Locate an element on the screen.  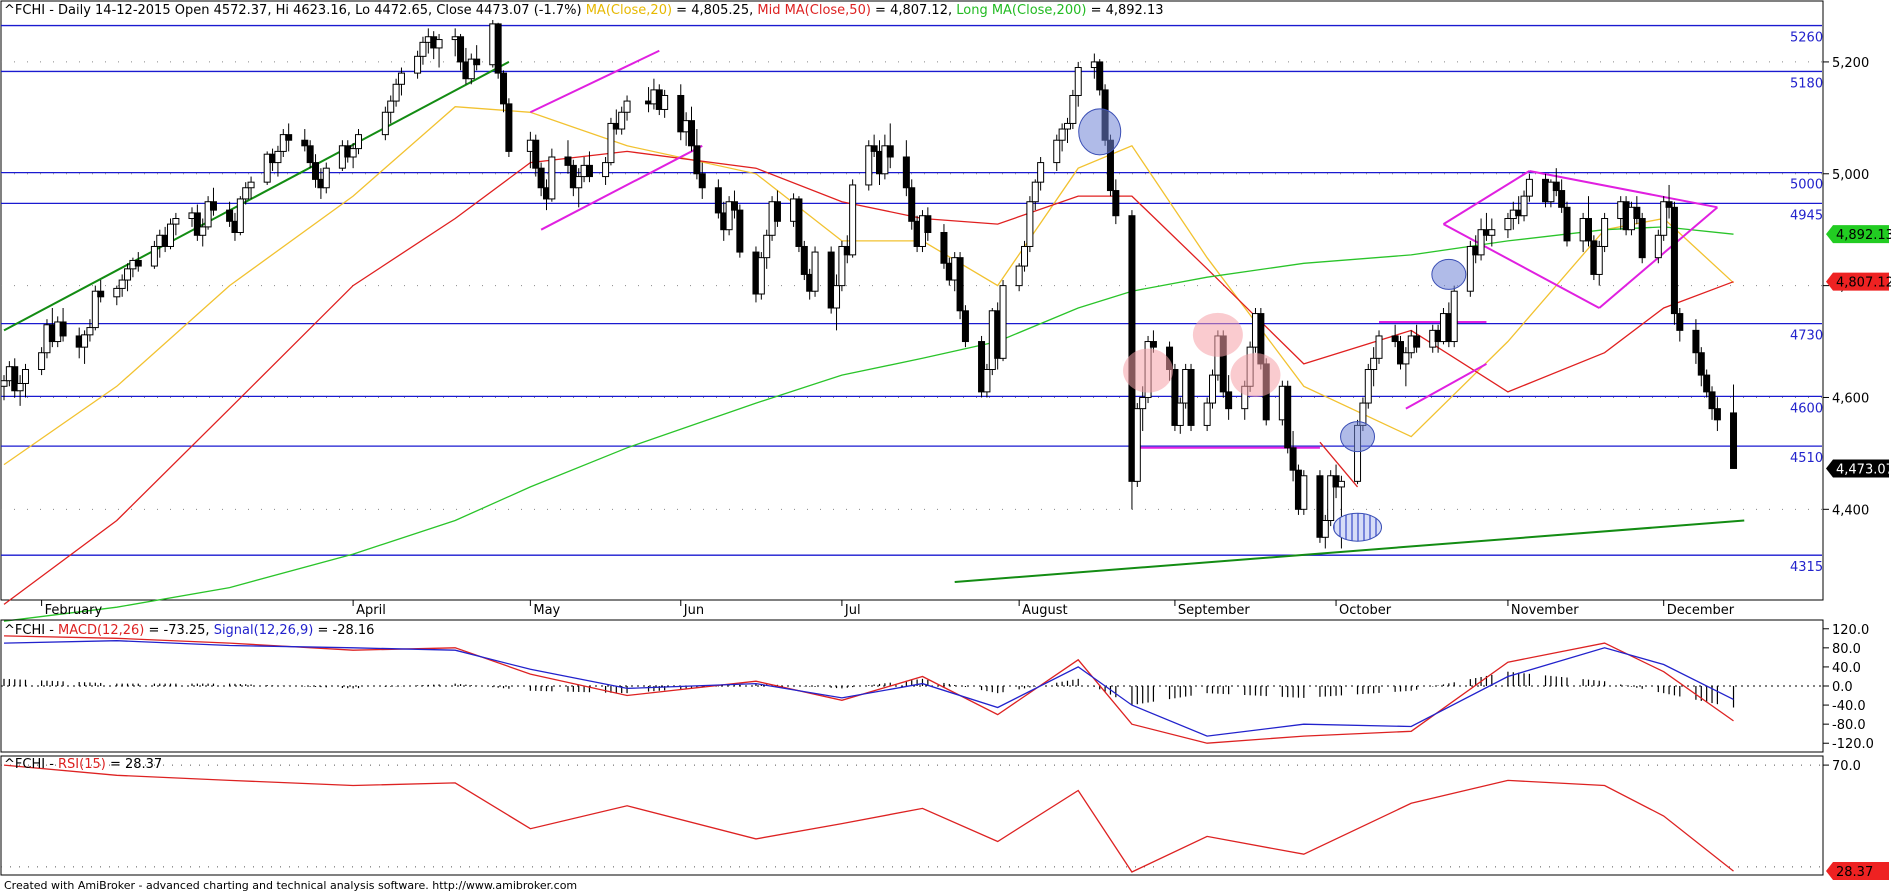
date-label-3: Jun is located at coordinates (693, 610).